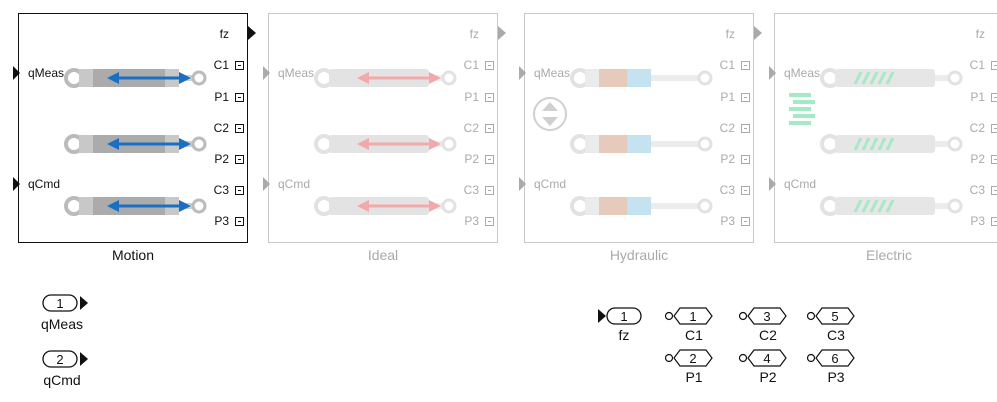 This screenshot has height=402, width=997. I want to click on connection-port-c3: 5 C3, so click(832, 324).